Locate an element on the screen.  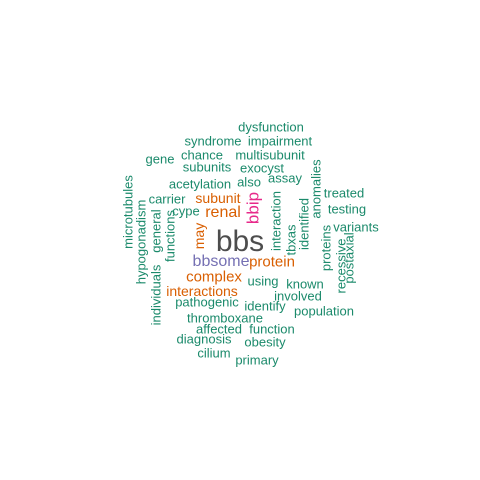
word-interactions: interactions is located at coordinates (202, 291).